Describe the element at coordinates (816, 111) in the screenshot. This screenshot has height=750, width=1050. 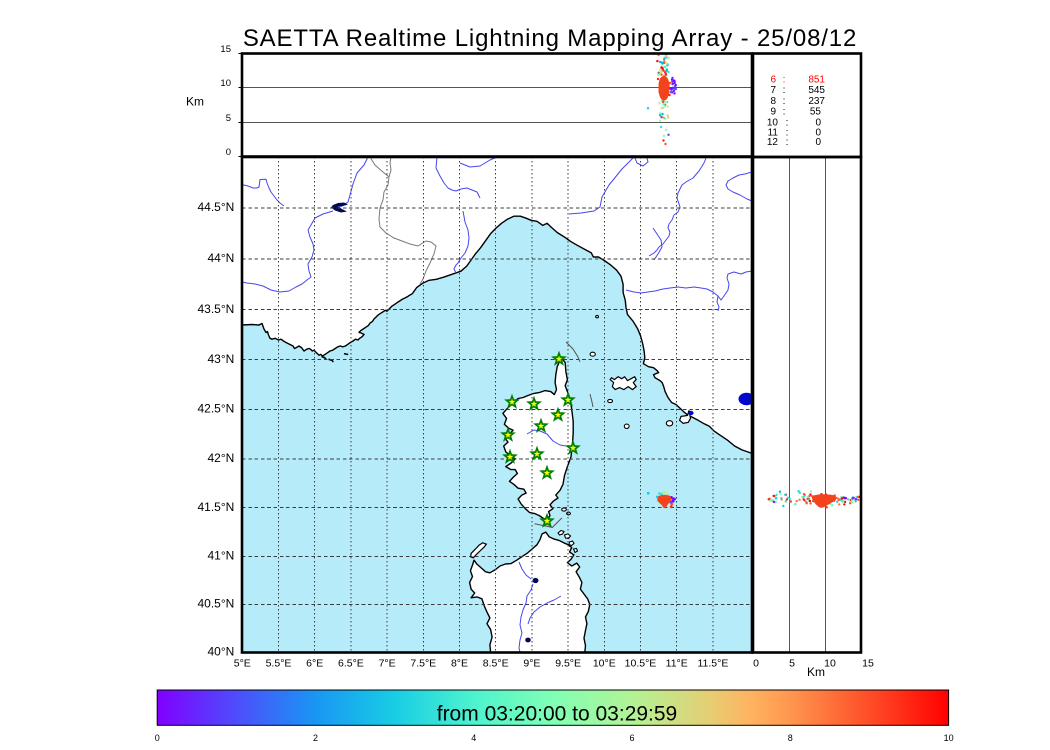
I see `svg-text: 55` at that location.